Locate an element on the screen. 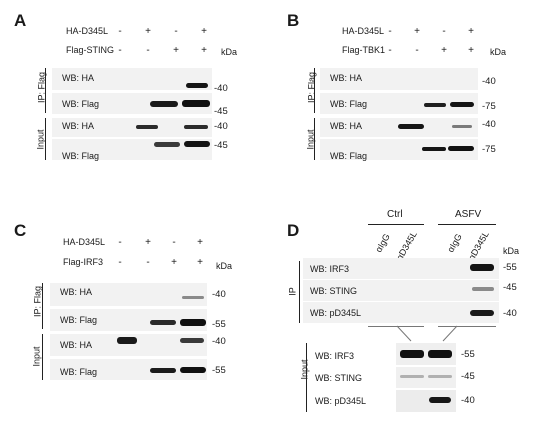  row-label-flag-sting: Flag-STING is located at coordinates (90, 50).